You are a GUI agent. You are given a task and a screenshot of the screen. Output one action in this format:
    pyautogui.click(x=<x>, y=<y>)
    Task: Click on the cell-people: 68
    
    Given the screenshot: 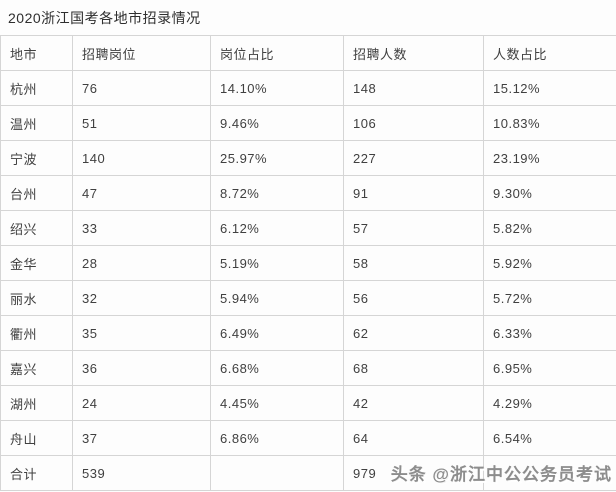 What is the action you would take?
    pyautogui.click(x=413, y=368)
    